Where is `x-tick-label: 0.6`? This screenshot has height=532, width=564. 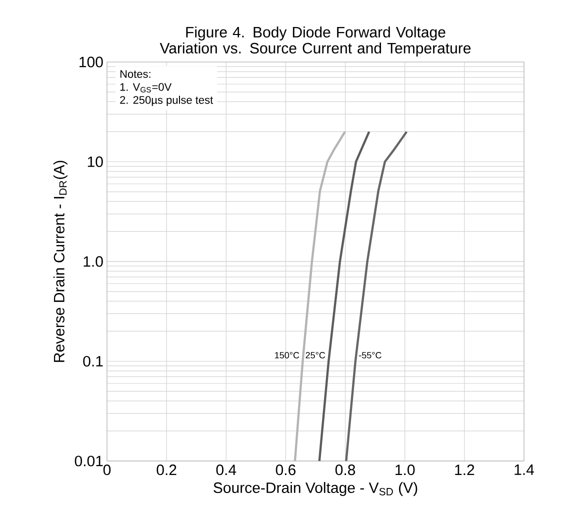
x-tick-label: 0.6 is located at coordinates (286, 470).